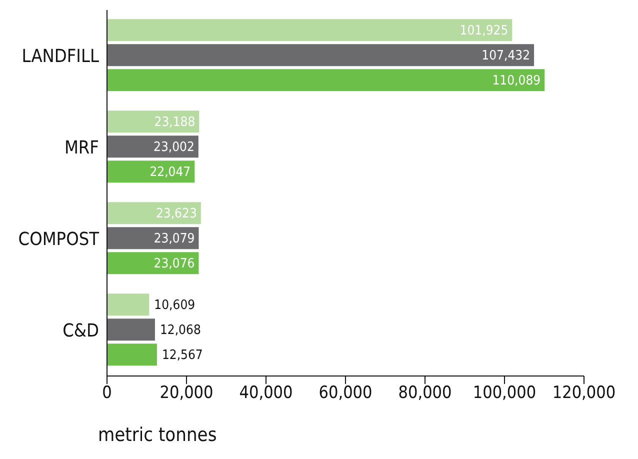 This screenshot has height=459, width=638. Describe the element at coordinates (584, 393) in the screenshot. I see `x-tick-label: 120,000` at that location.